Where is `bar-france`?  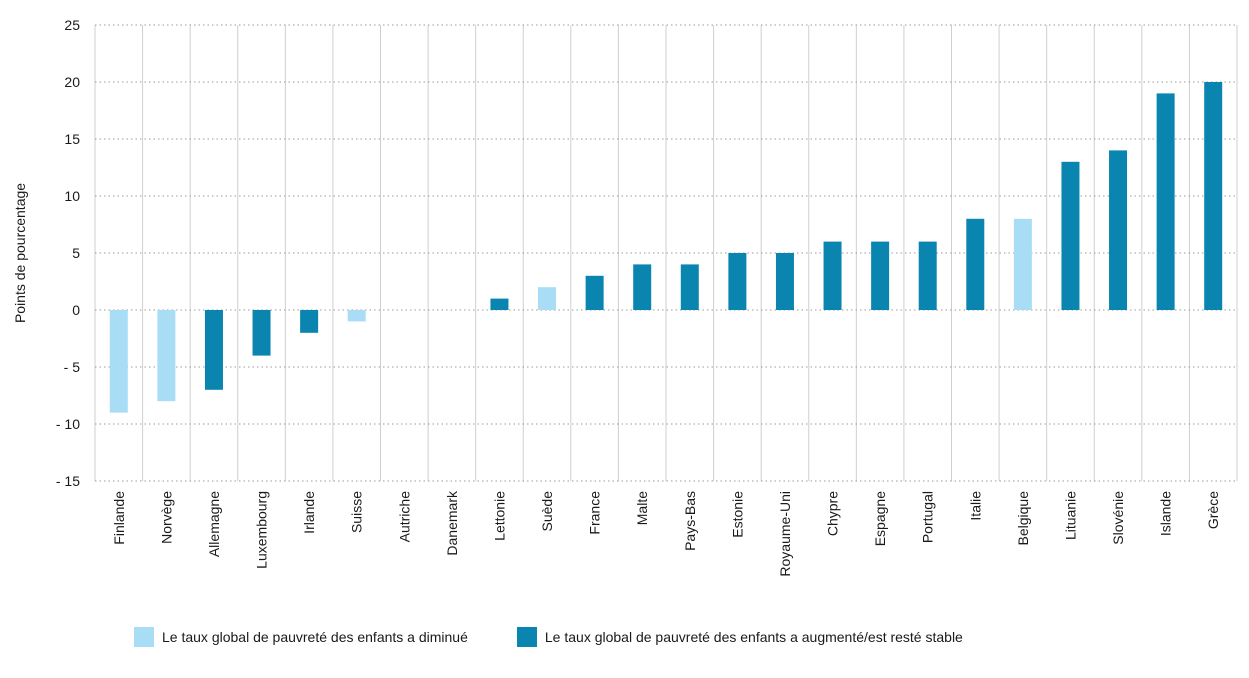
bar-france is located at coordinates (594, 292).